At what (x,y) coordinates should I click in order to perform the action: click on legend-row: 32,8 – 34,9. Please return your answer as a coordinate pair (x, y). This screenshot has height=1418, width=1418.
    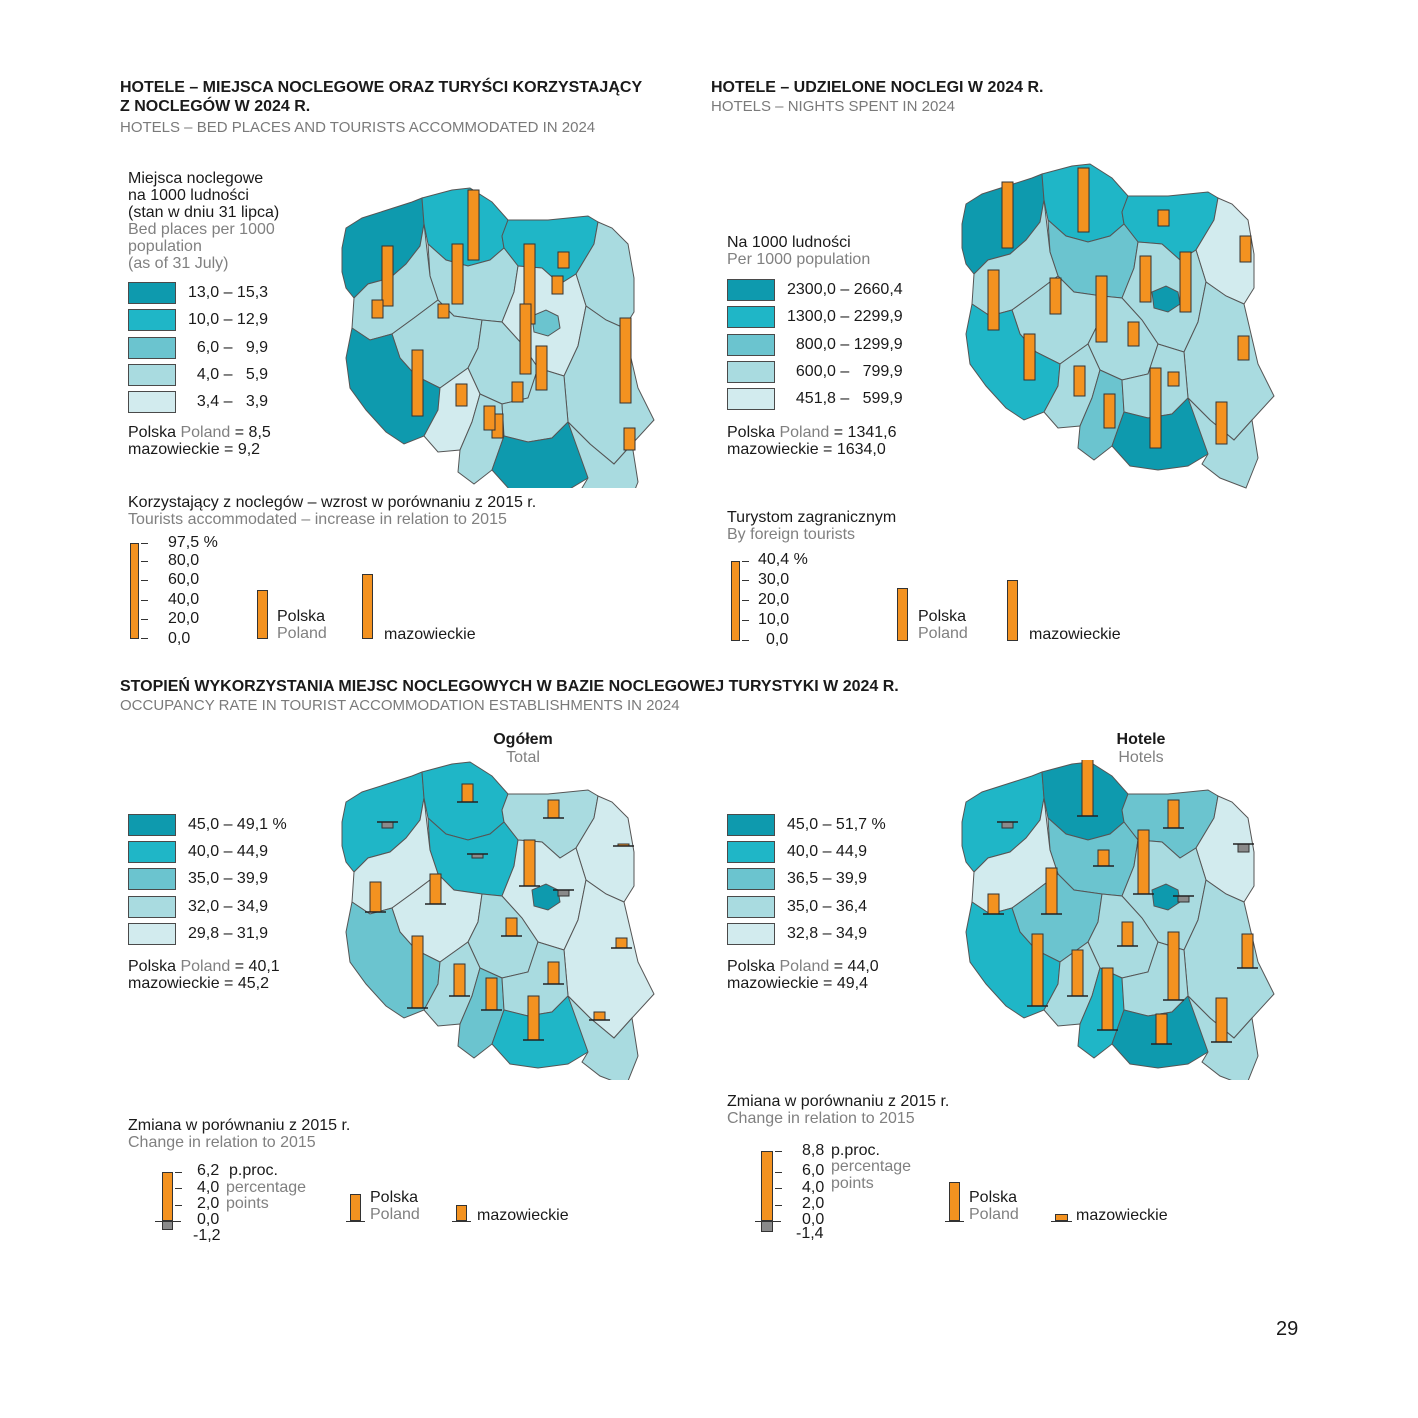
    Looking at the image, I should click on (797, 934).